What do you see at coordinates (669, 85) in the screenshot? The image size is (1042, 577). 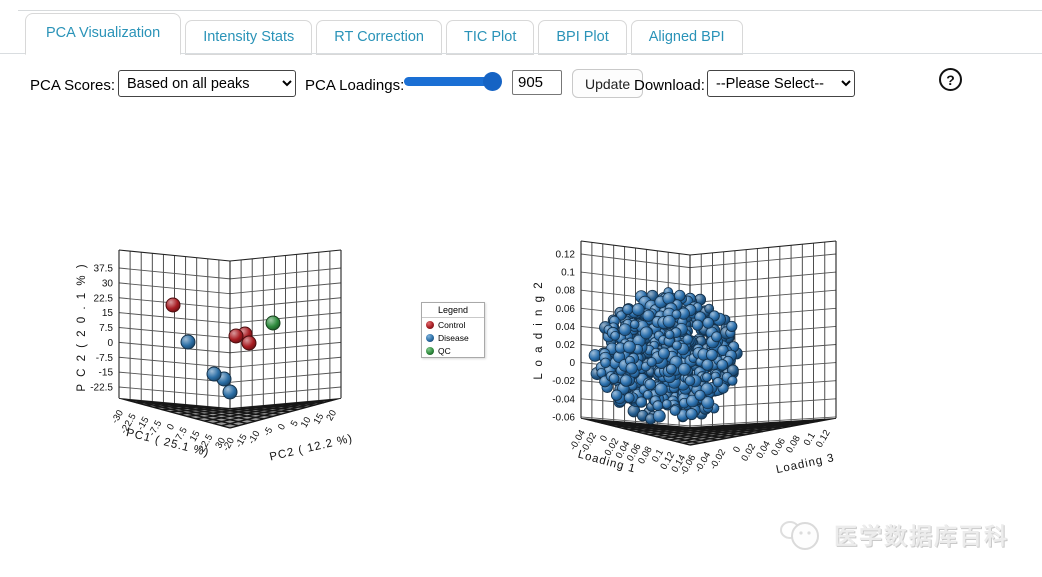 I see `download-label: Download:` at bounding box center [669, 85].